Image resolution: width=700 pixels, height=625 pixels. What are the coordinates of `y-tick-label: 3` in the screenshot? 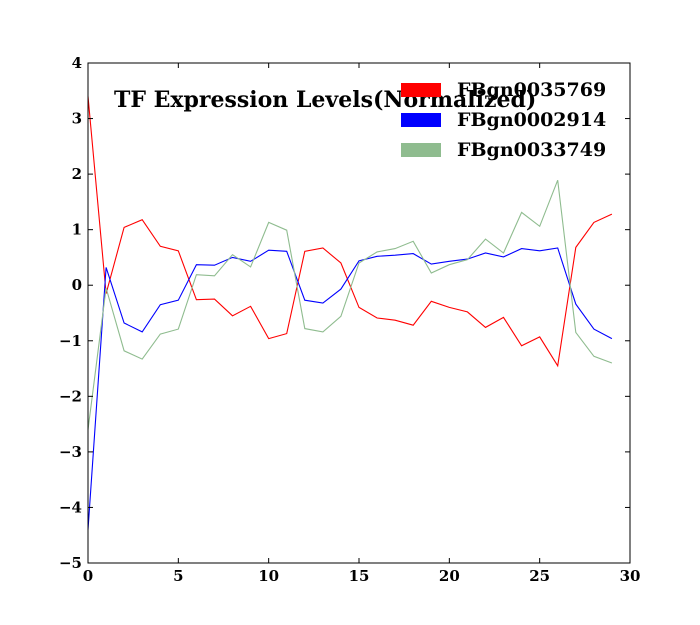 It's located at (77, 119).